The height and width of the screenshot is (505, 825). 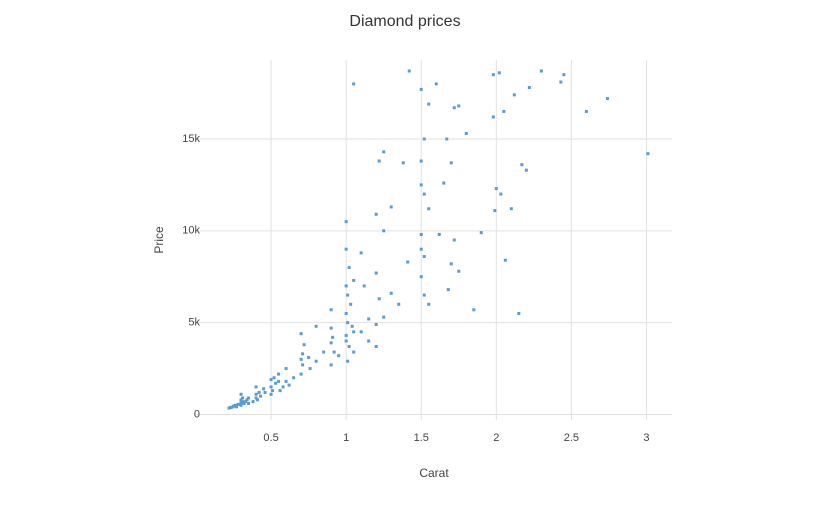 I want to click on x-tick-label: 1.5, so click(x=421, y=438).